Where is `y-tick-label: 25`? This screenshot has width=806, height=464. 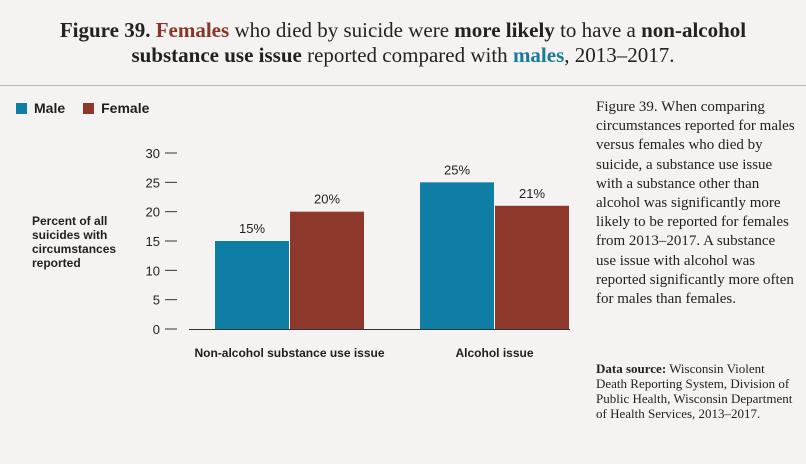 y-tick-label: 25 is located at coordinates (153, 182).